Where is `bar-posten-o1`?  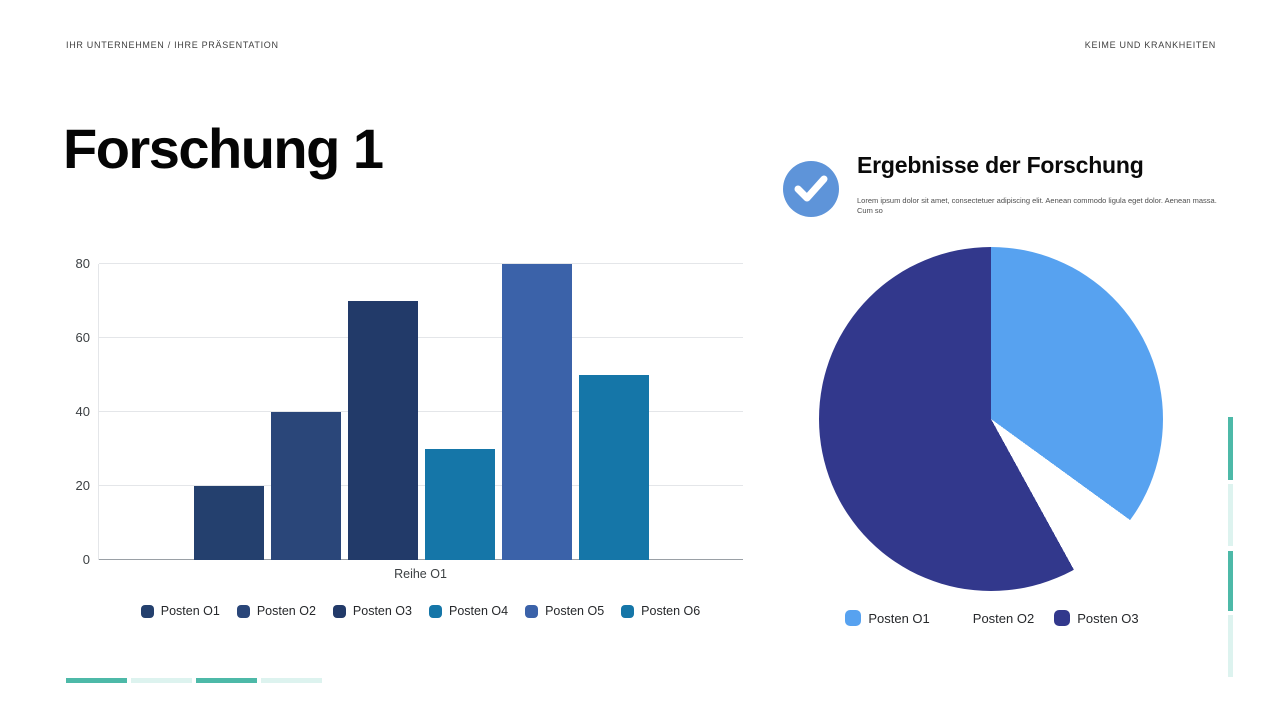 bar-posten-o1 is located at coordinates (229, 523).